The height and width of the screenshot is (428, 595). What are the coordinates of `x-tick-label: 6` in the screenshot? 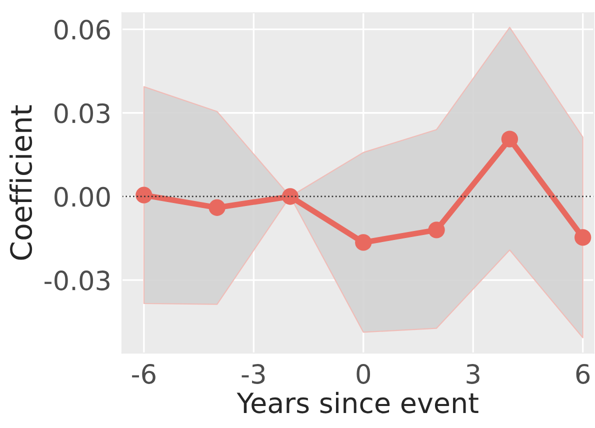 It's located at (583, 374).